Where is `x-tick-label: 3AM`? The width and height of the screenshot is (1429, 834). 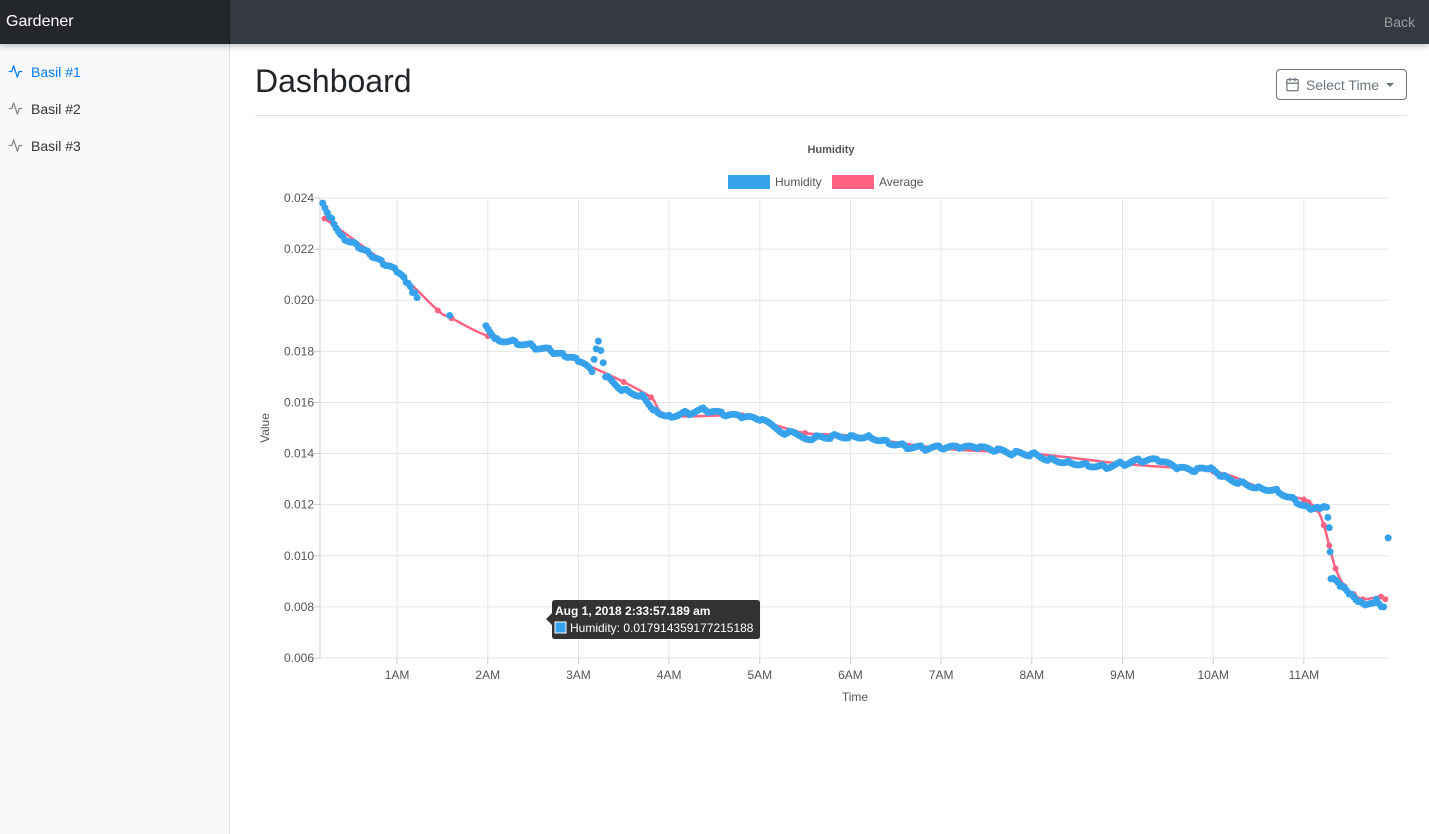 x-tick-label: 3AM is located at coordinates (578, 675).